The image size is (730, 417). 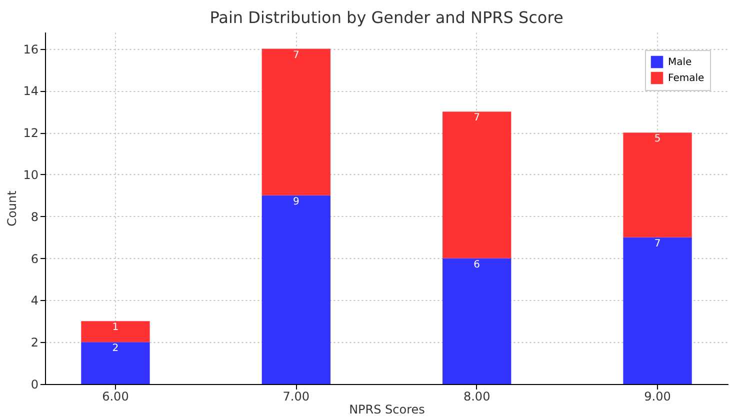 I want to click on y-tick-label: 8, so click(x=34, y=217).